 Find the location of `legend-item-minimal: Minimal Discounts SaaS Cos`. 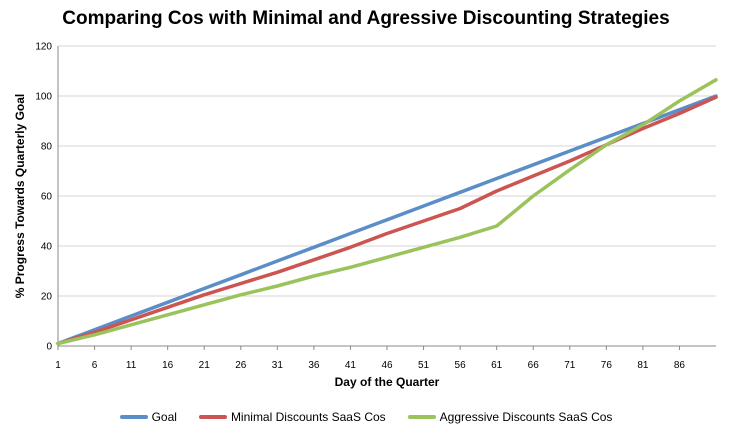

legend-item-minimal: Minimal Discounts SaaS Cos is located at coordinates (292, 417).